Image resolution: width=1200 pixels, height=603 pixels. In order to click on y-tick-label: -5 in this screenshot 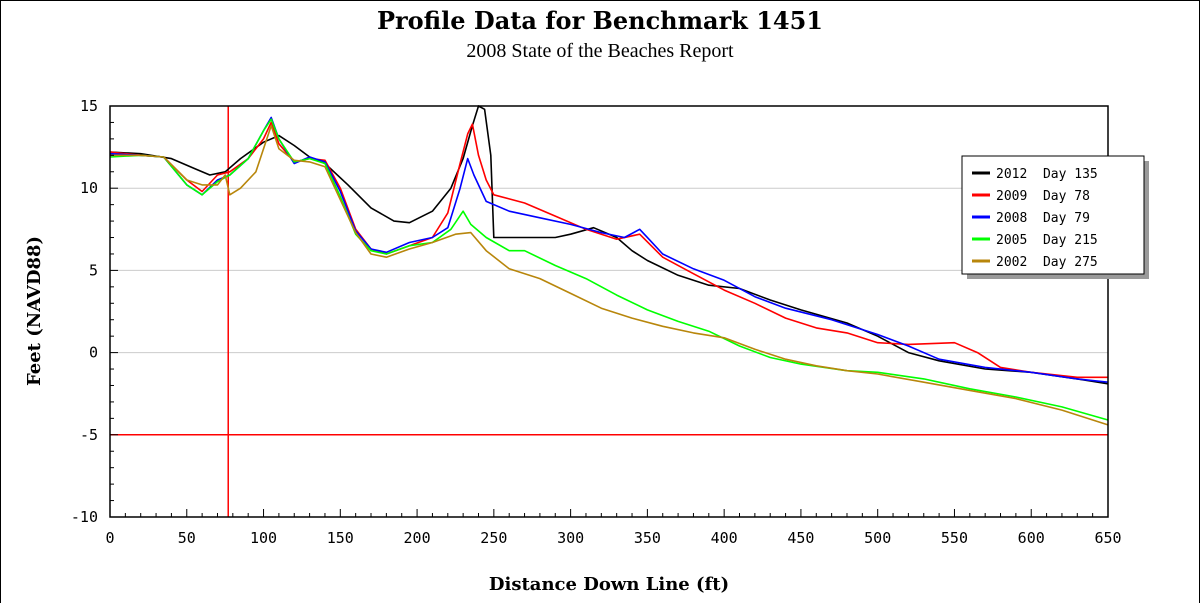, I will do `click(89, 435)`.